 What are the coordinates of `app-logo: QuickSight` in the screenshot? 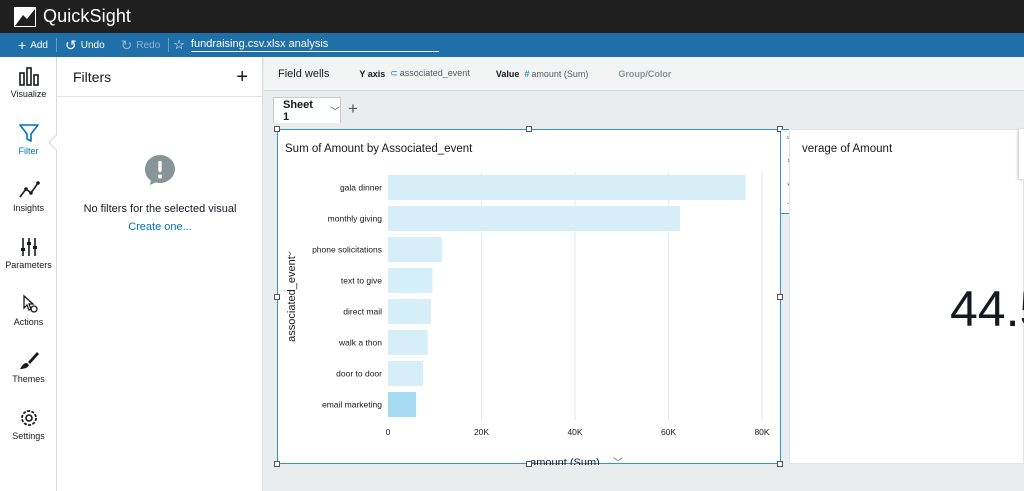 It's located at (72, 16).